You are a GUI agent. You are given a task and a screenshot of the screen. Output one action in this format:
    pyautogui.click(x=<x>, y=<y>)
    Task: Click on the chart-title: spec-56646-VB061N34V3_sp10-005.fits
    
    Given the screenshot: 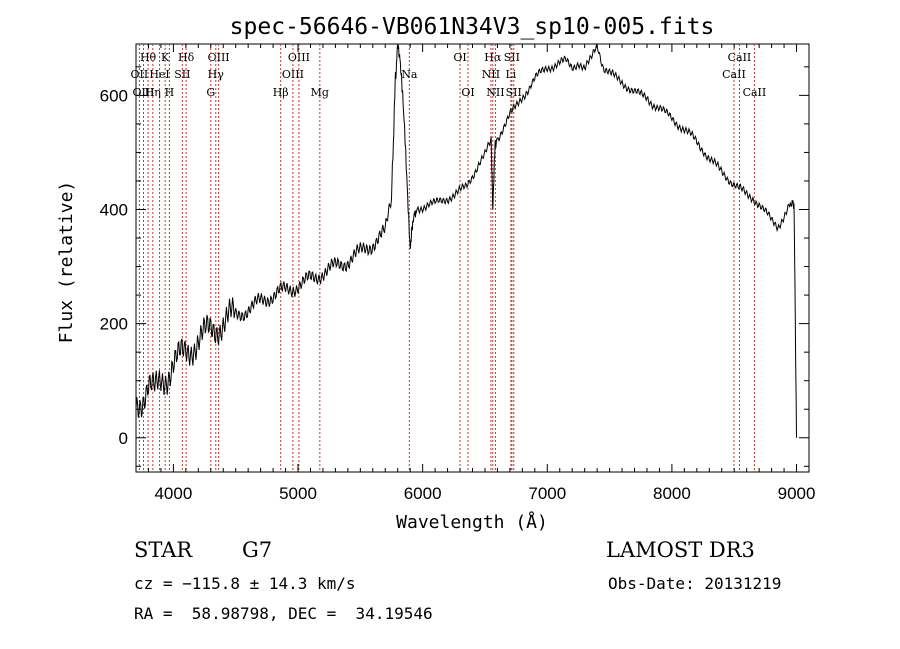 What is the action you would take?
    pyautogui.click(x=472, y=27)
    